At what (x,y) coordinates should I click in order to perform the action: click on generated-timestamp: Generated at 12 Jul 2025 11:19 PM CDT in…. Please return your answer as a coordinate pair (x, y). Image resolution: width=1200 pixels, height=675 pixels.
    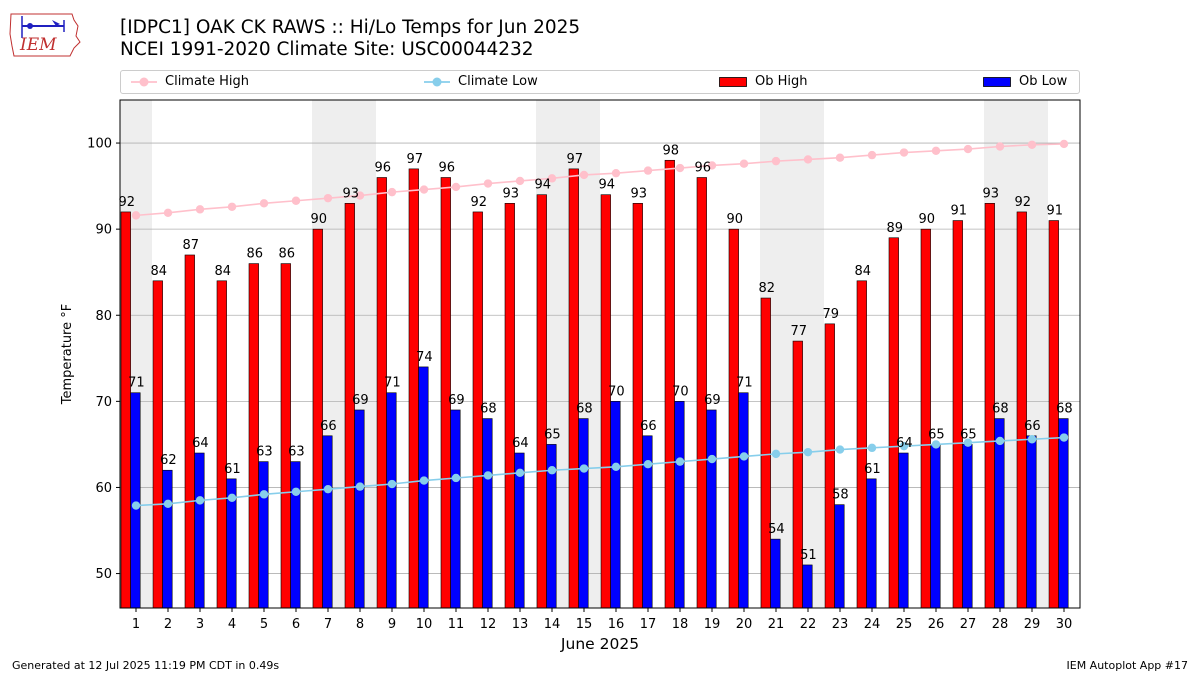
    Looking at the image, I should click on (146, 665).